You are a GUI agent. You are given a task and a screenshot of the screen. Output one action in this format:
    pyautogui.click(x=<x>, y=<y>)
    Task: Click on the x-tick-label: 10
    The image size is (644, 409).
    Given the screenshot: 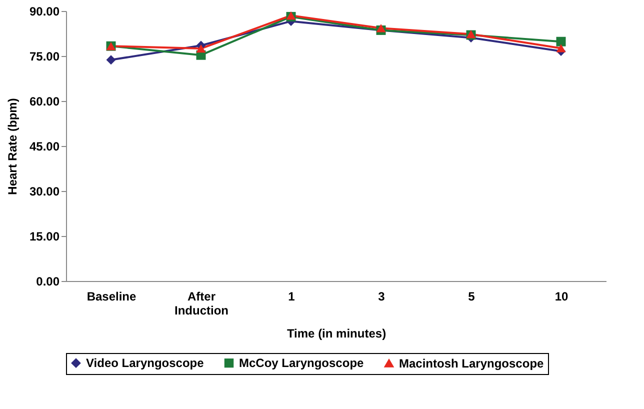 What is the action you would take?
    pyautogui.click(x=561, y=297)
    